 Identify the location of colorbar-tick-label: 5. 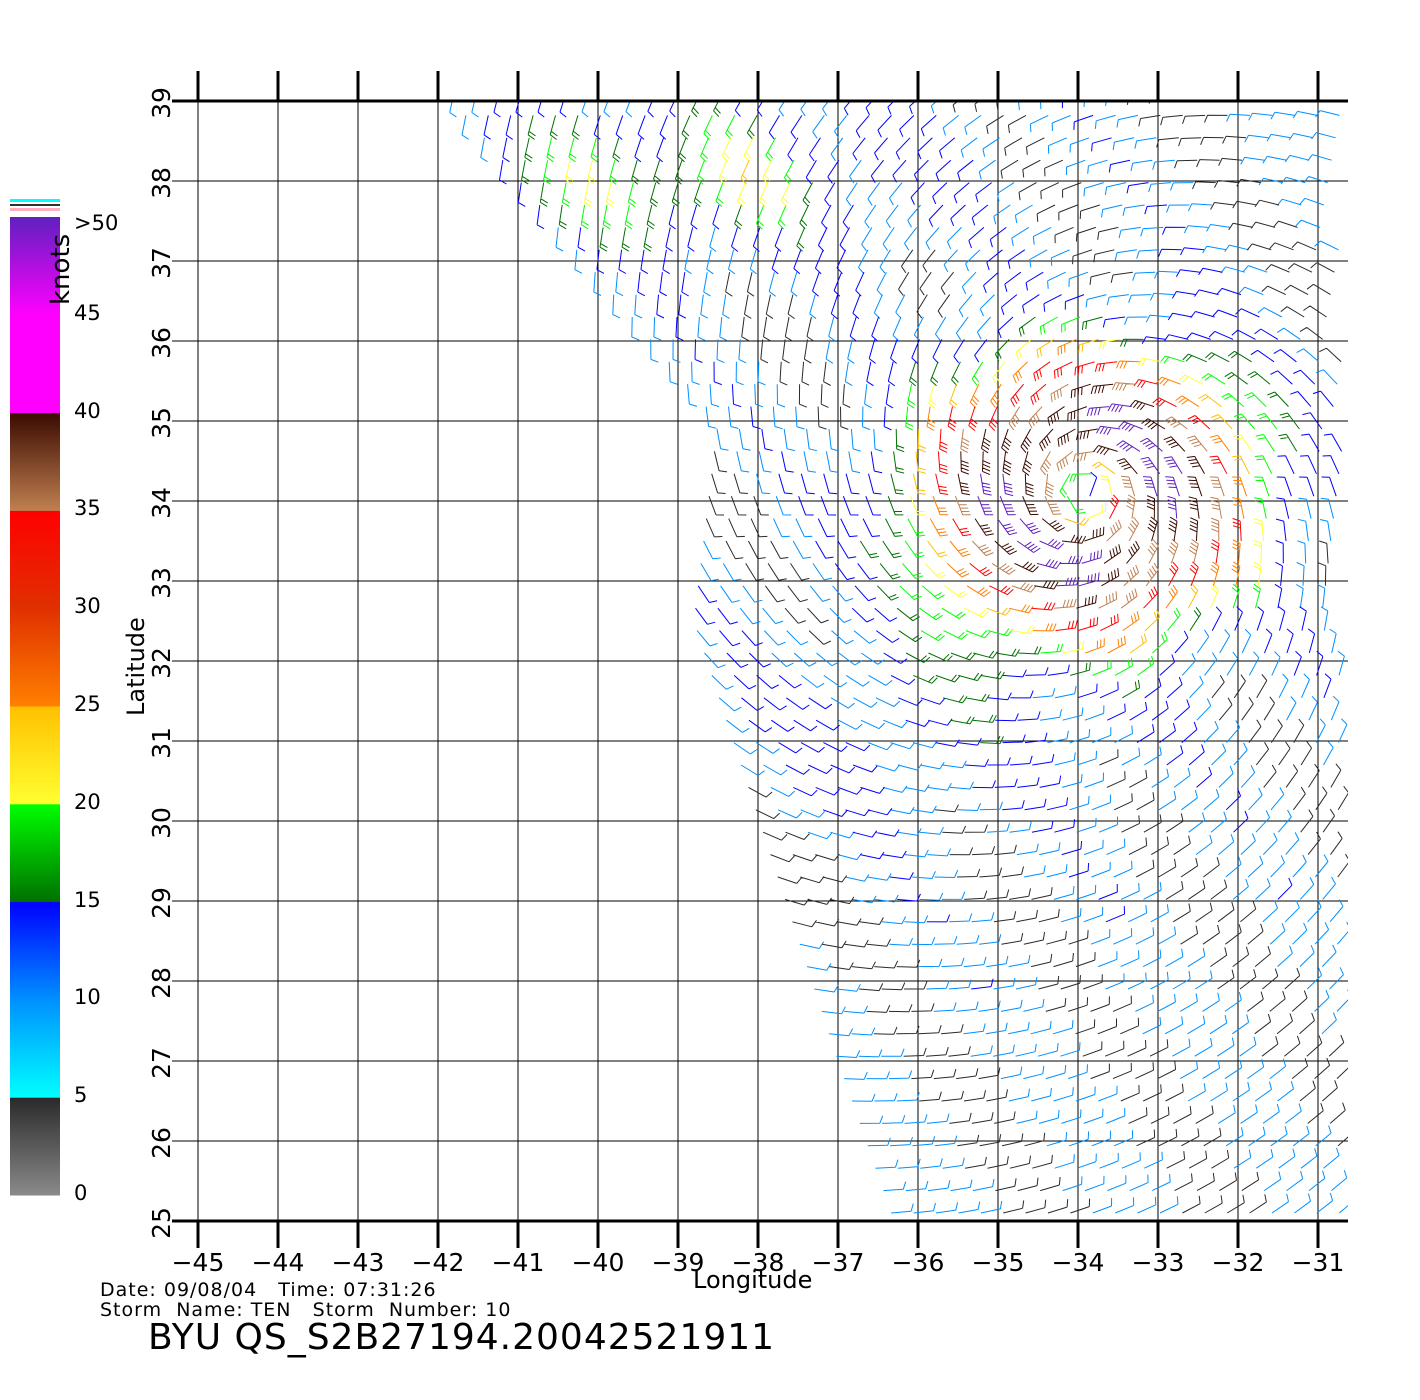
(81, 1095).